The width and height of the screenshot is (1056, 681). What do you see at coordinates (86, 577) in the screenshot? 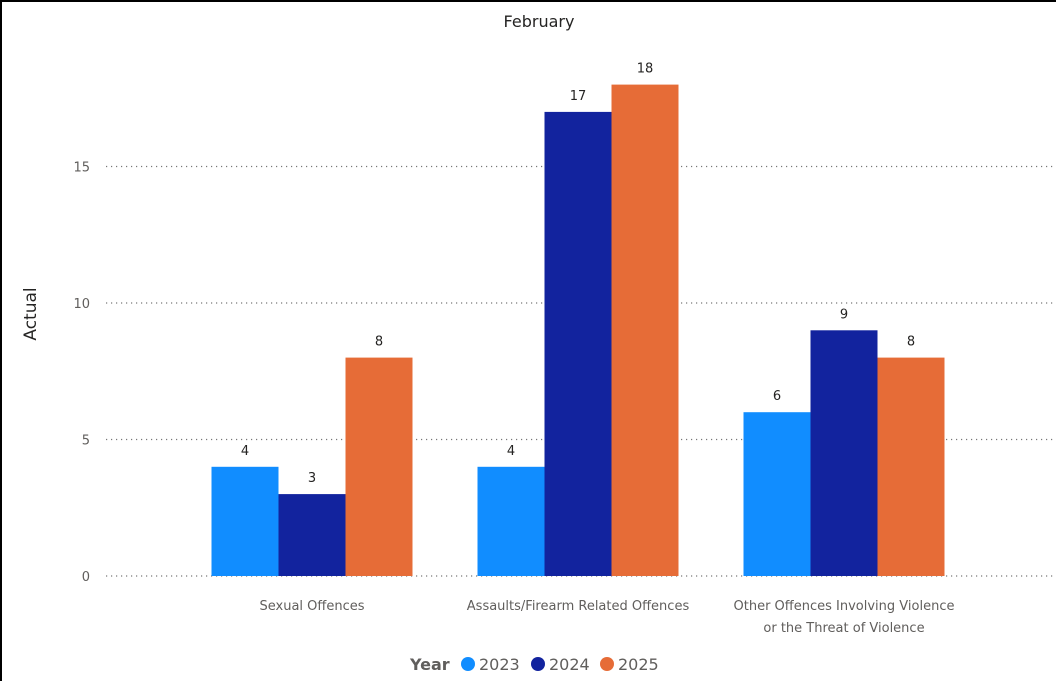
I see `y-tick-label: 0` at bounding box center [86, 577].